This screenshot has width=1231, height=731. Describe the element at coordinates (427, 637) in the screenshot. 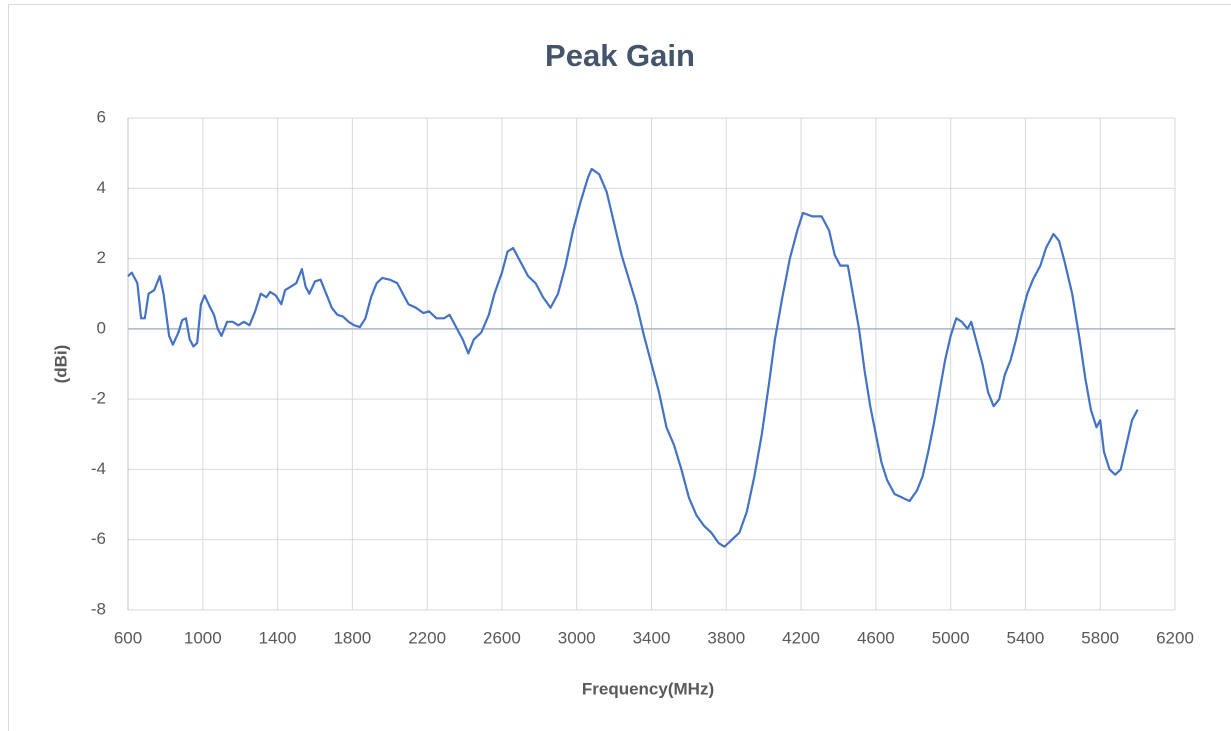

I see `x-tick-label: 2200` at that location.